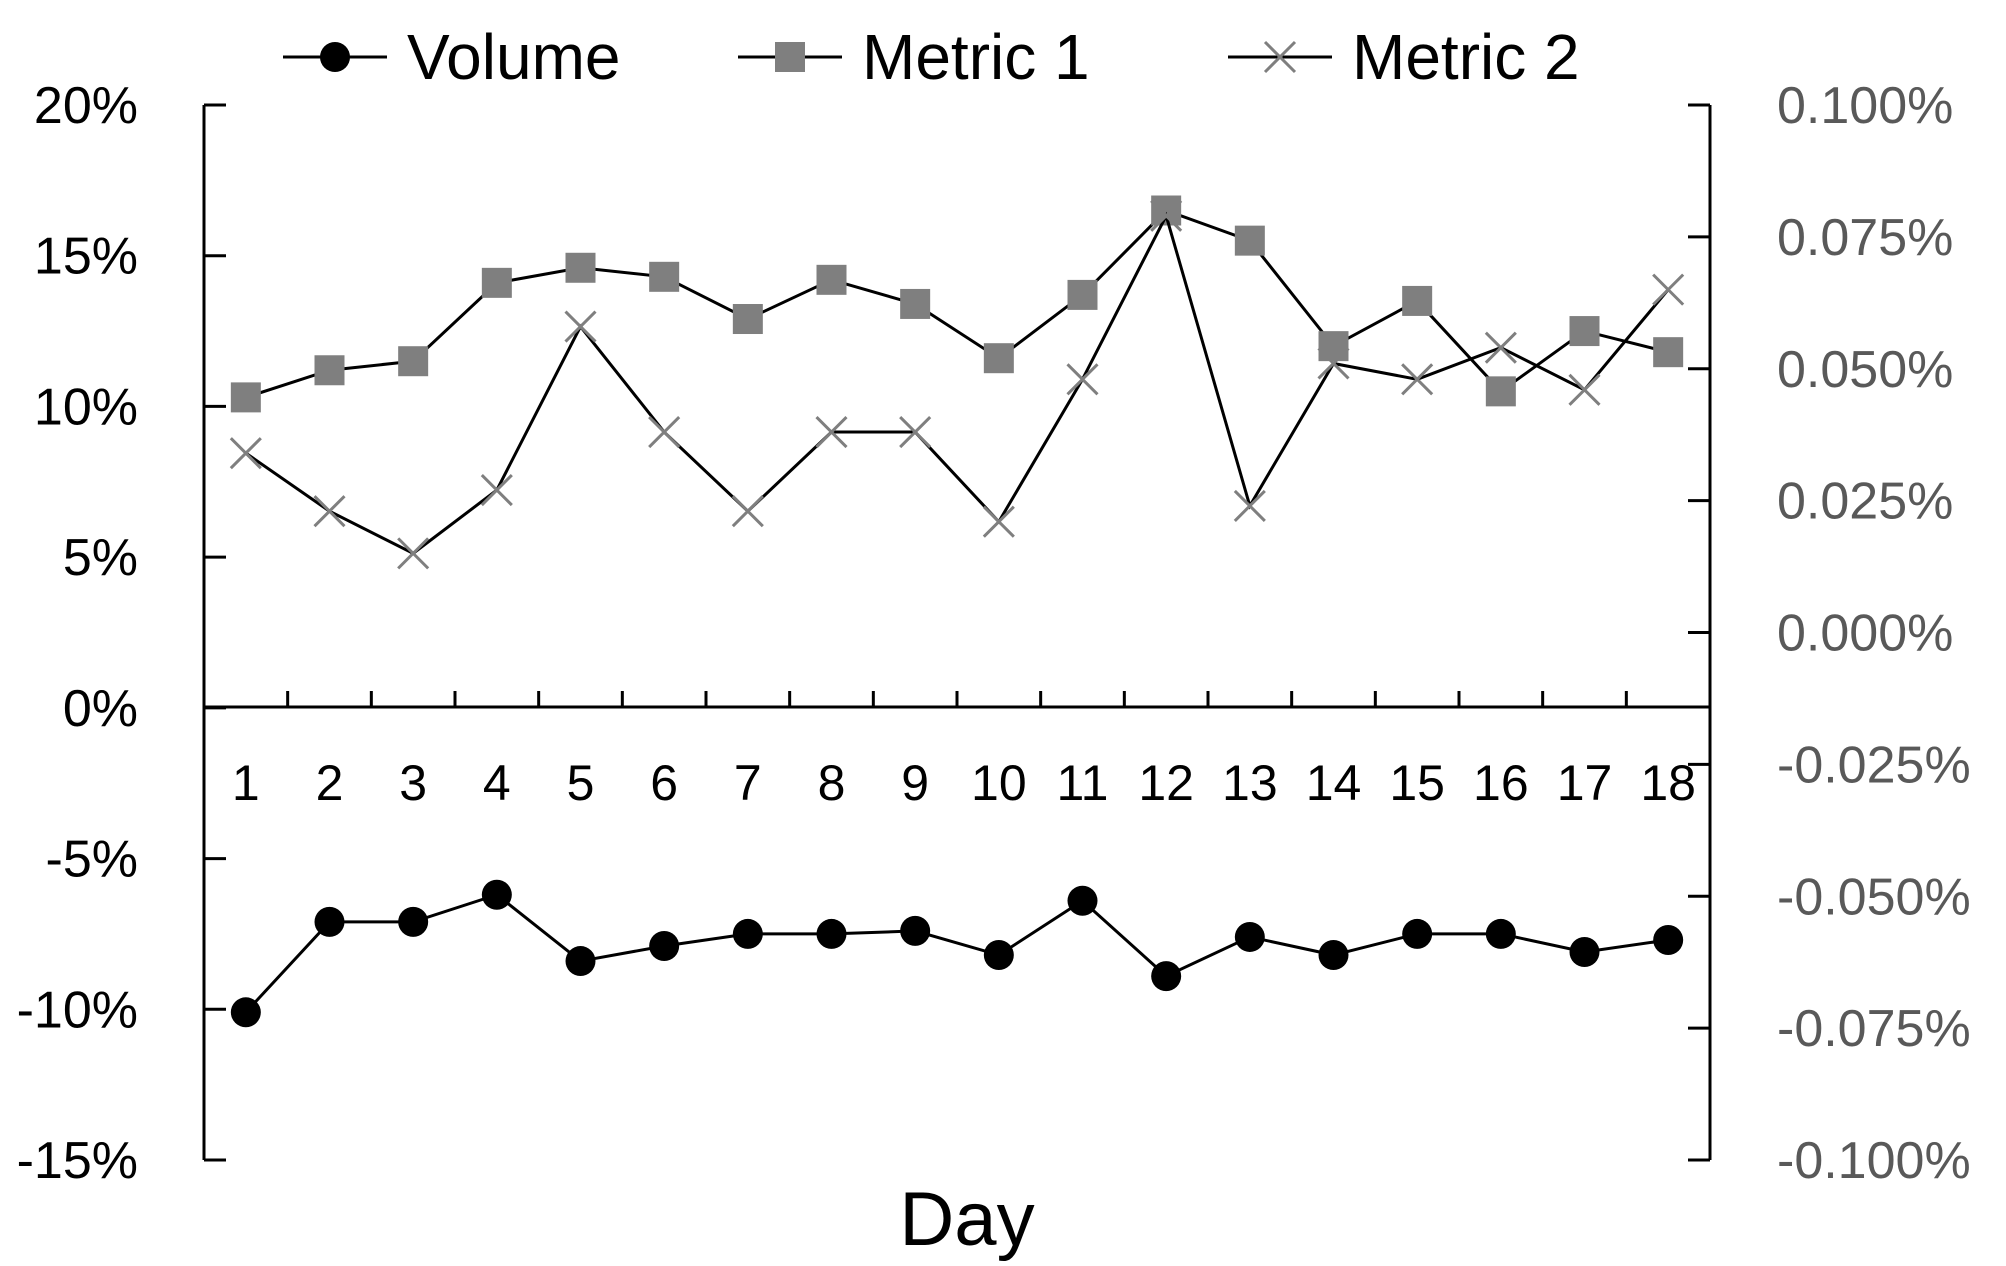  I want to click on x-tick-label: 8, so click(832, 783).